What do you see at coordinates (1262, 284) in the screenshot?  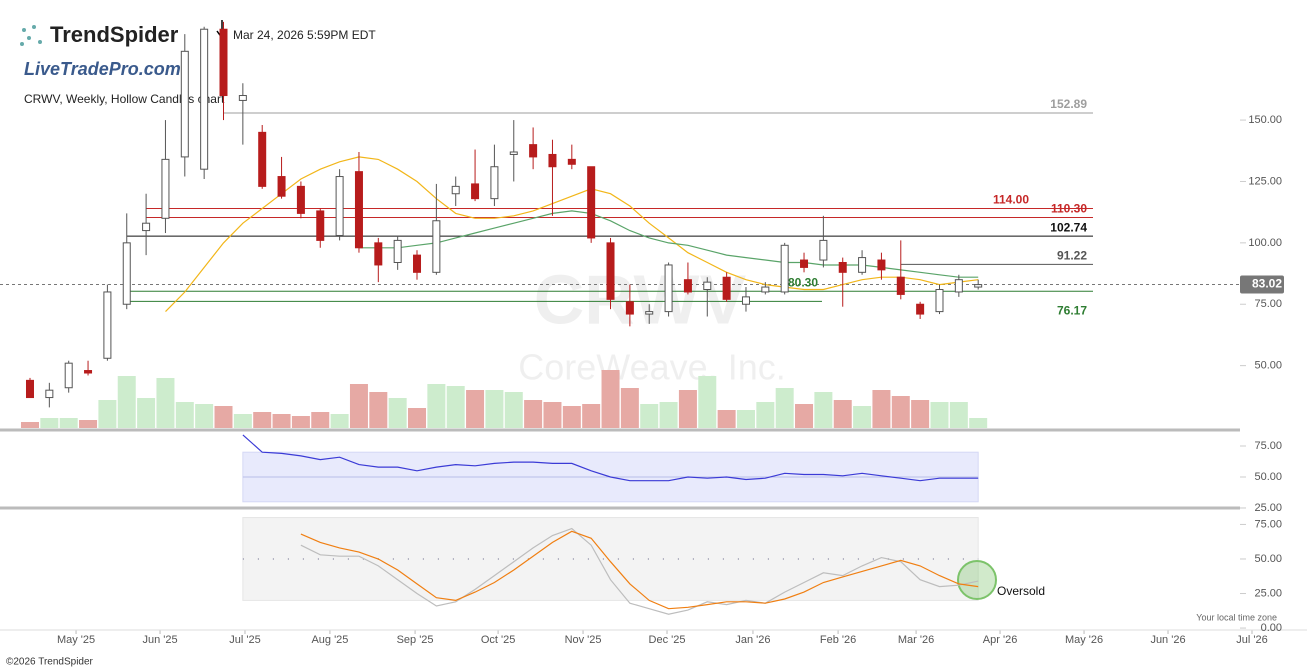 I see `last-price-box` at bounding box center [1262, 284].